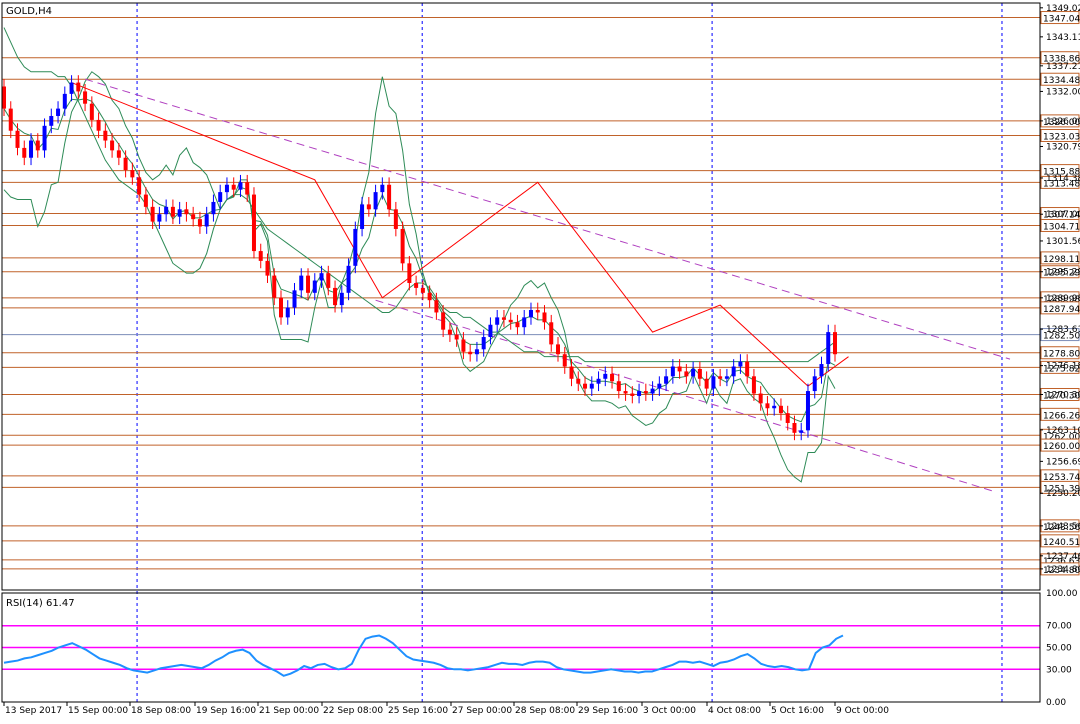 This screenshot has width=1080, height=724. I want to click on rsi-tick-label: 30.00, so click(1059, 670).